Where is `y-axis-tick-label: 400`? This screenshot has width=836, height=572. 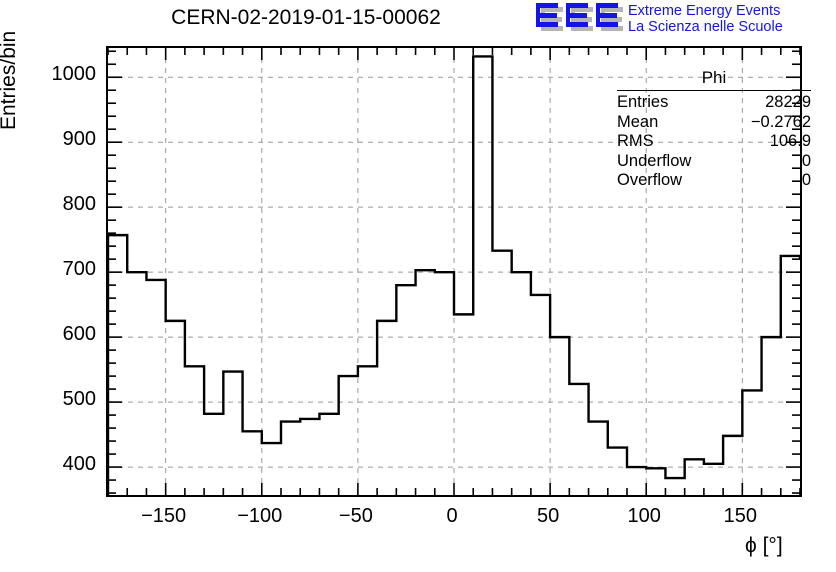
y-axis-tick-label: 400 is located at coordinates (79, 464).